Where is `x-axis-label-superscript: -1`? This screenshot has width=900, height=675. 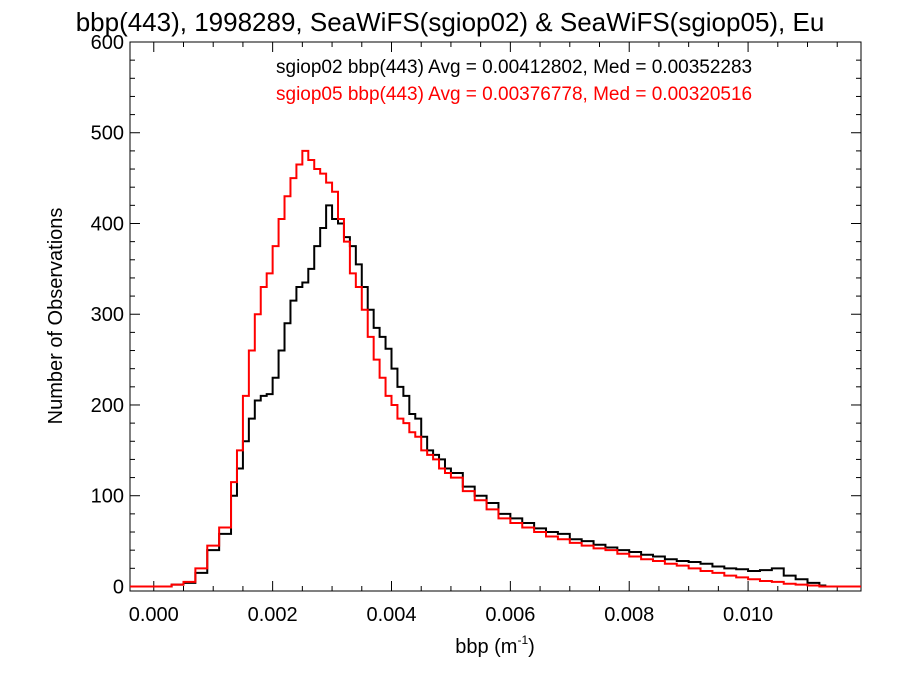 x-axis-label-superscript: -1 is located at coordinates (522, 640).